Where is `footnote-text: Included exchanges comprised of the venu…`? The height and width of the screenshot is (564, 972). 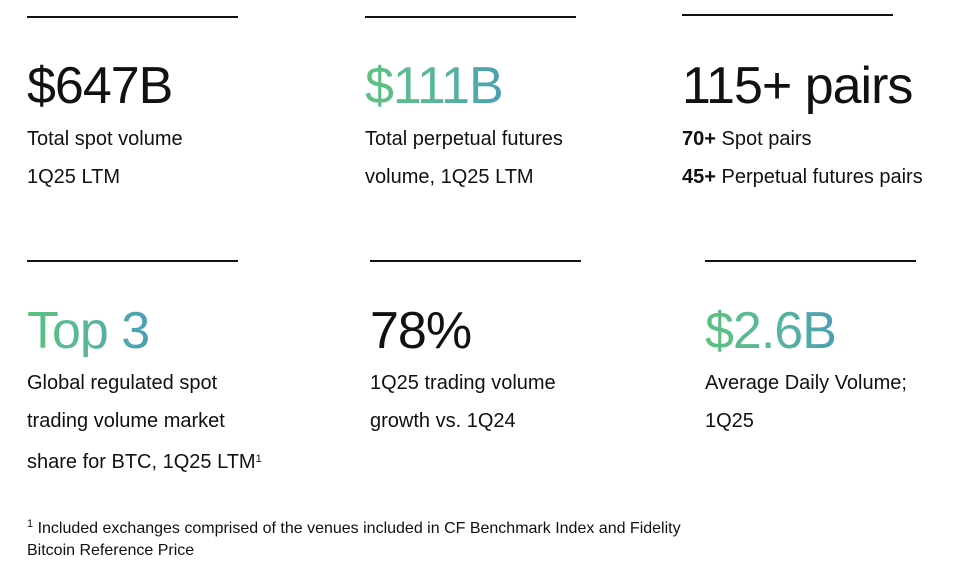 footnote-text: Included exchanges comprised of the venu… is located at coordinates (359, 528).